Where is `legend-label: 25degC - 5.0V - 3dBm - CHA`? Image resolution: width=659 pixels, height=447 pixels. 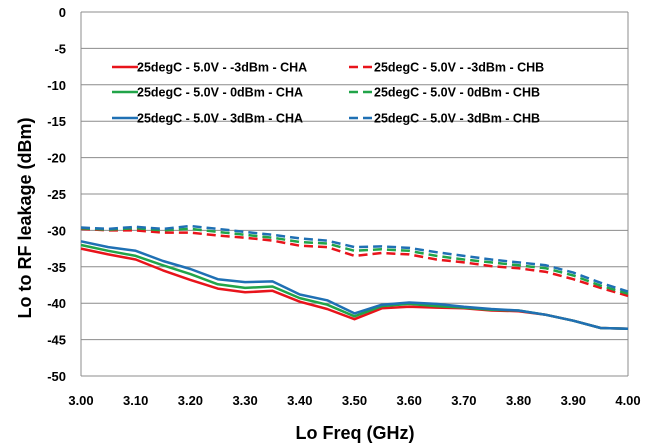 legend-label: 25degC - 5.0V - 3dBm - CHA is located at coordinates (220, 119).